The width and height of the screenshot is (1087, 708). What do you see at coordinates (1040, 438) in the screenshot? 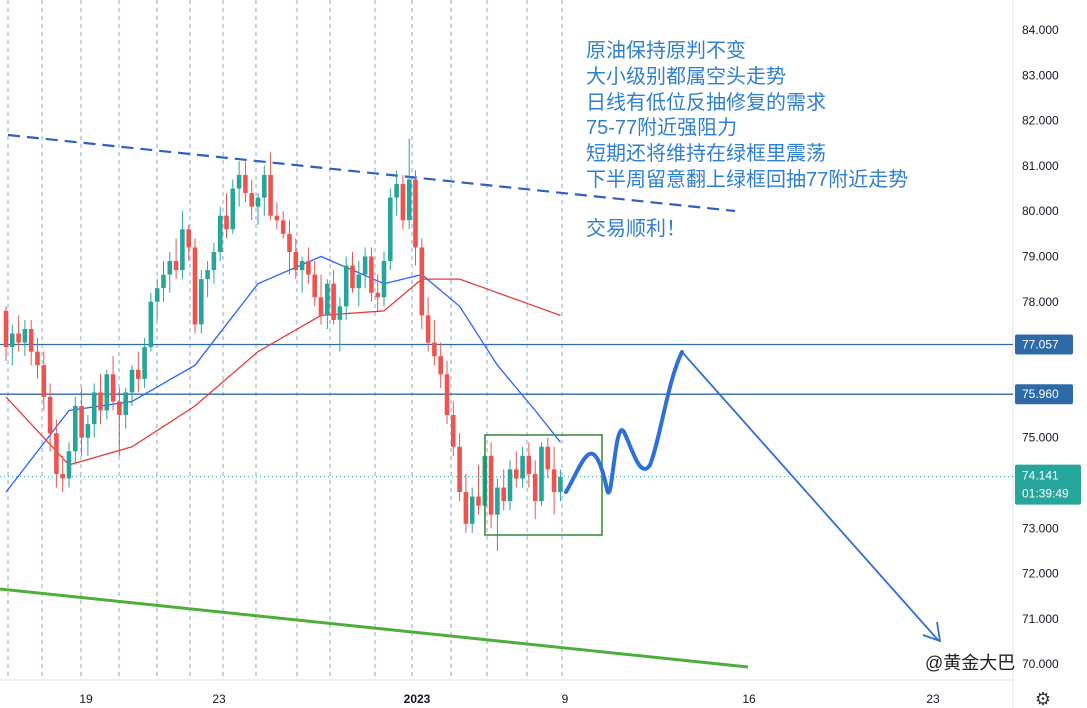
I see `y-tick-label: 75.000` at bounding box center [1040, 438].